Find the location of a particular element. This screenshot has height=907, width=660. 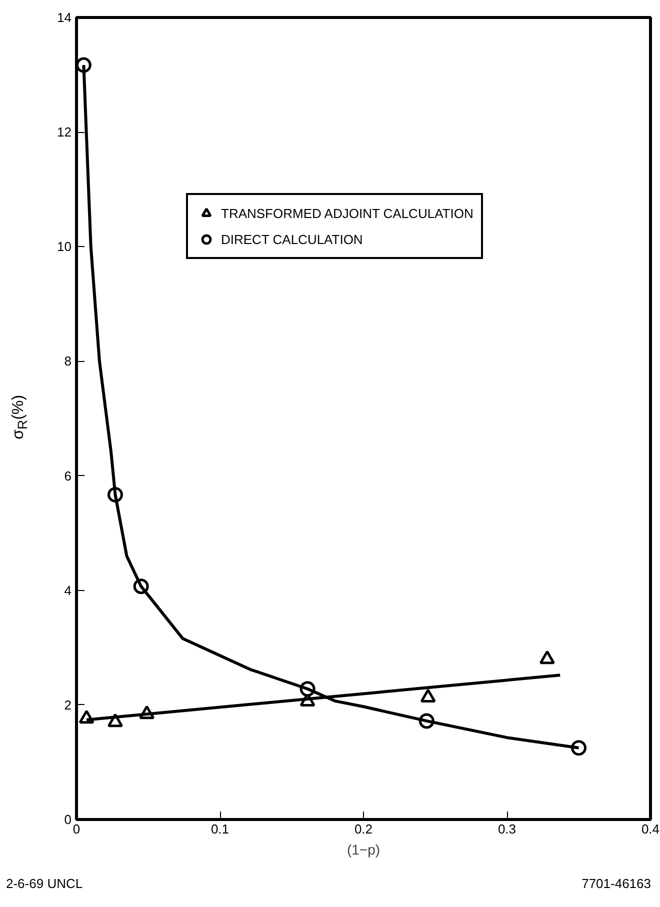

y-tick-label: 10 is located at coordinates (64, 246).